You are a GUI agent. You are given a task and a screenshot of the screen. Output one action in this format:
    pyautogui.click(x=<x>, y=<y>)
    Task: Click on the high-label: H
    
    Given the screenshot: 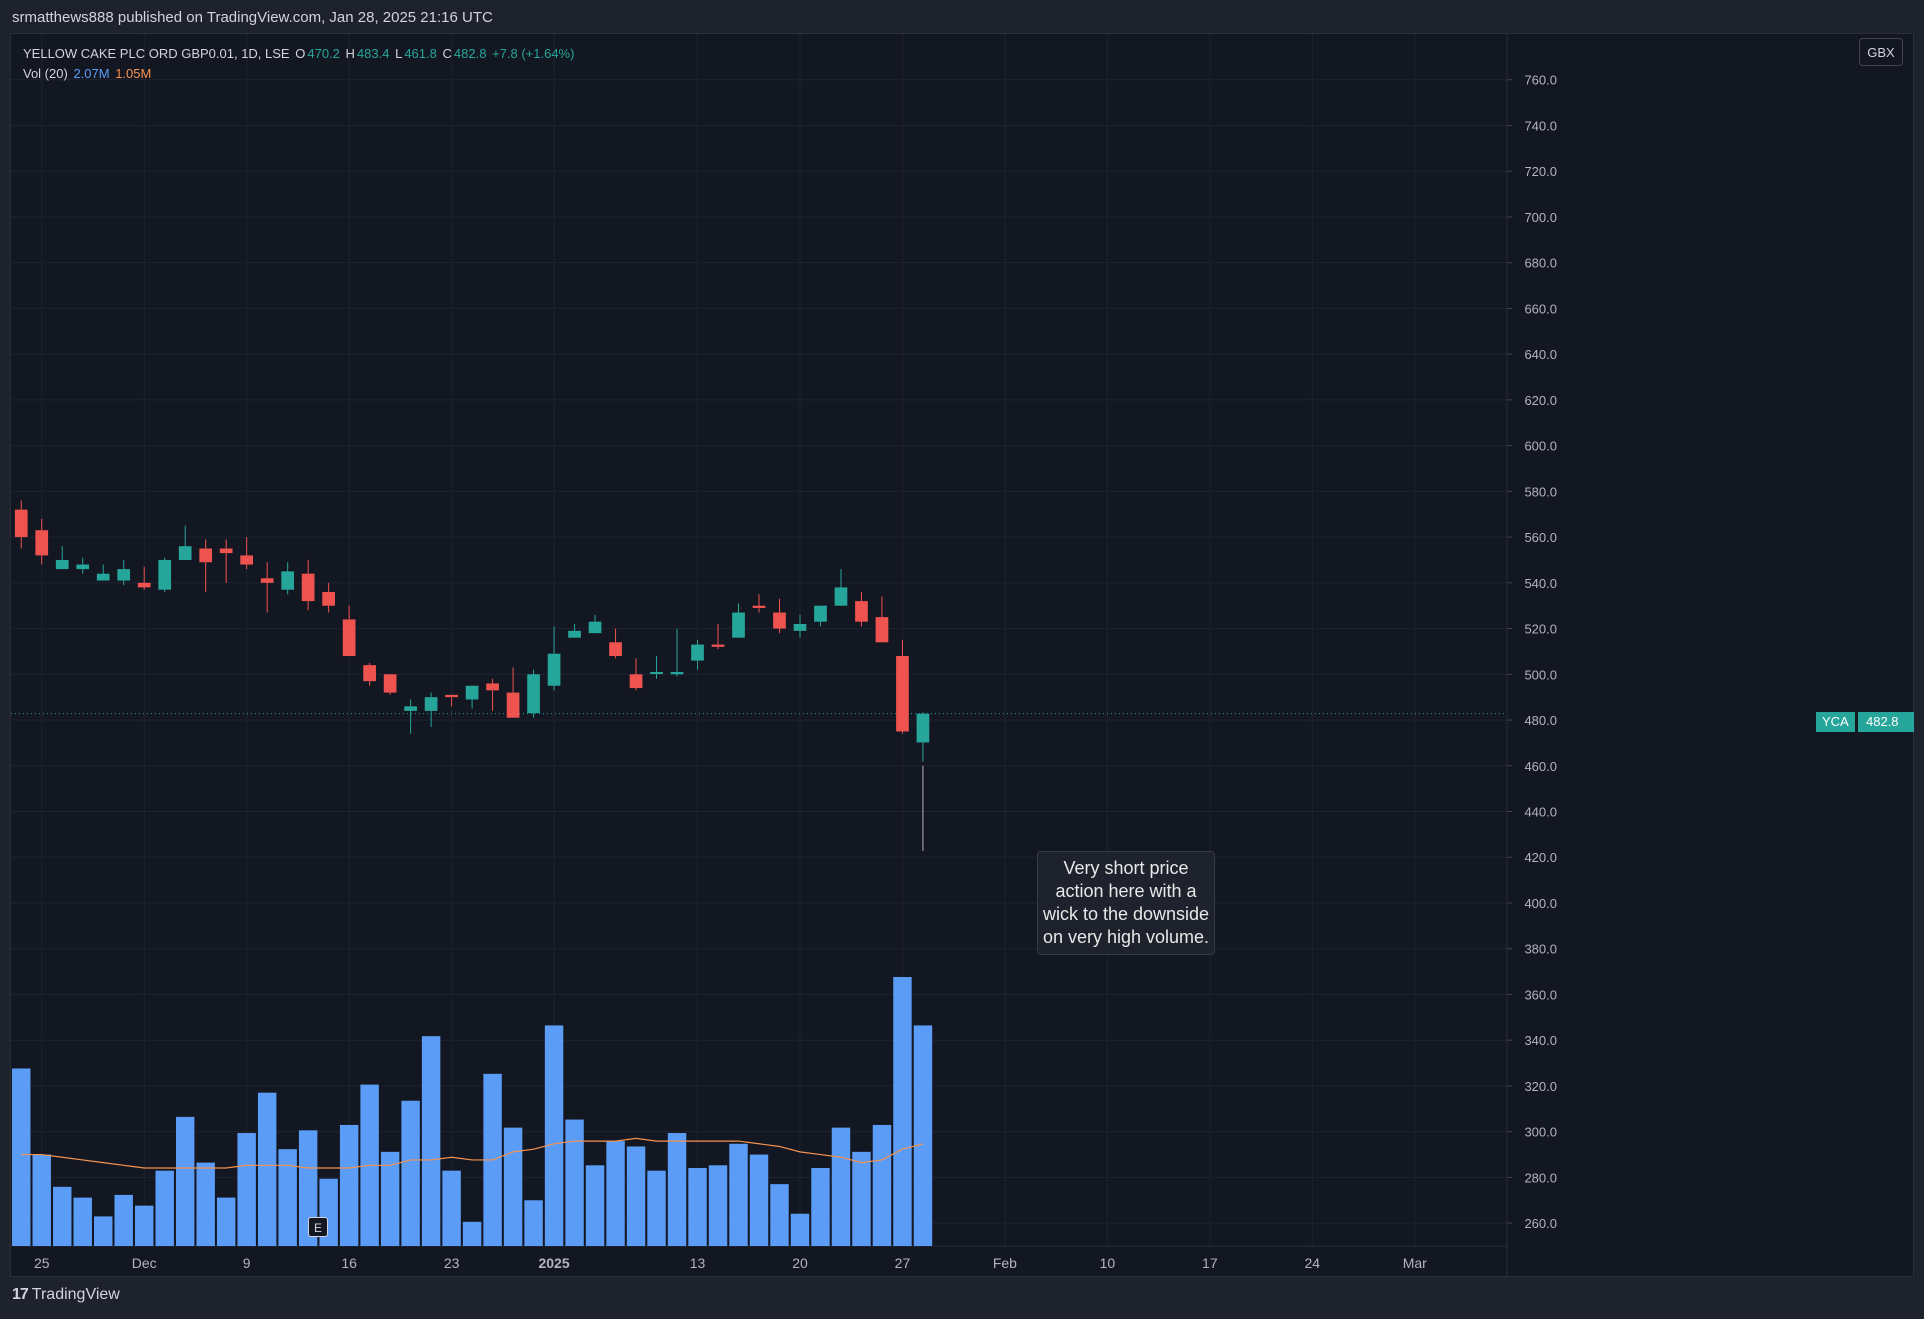 What is the action you would take?
    pyautogui.click(x=350, y=53)
    